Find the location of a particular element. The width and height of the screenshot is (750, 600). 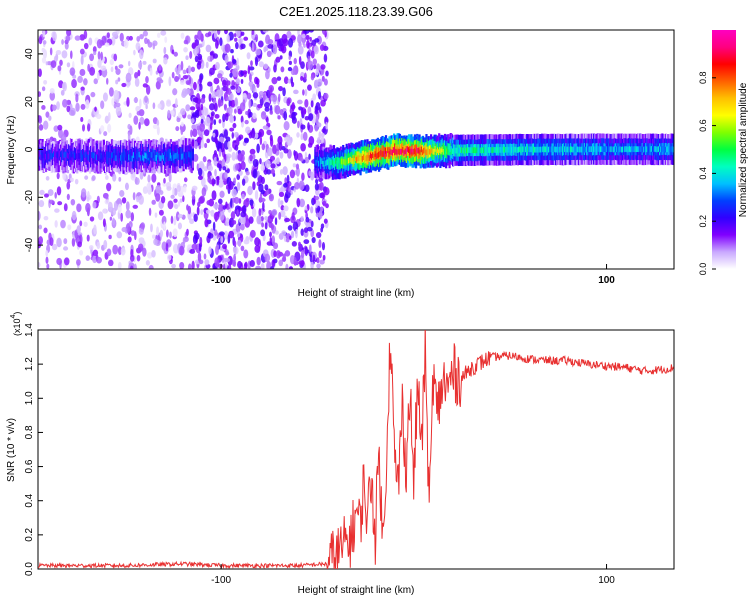

spectrogram-x-label: Height of straight line (km) is located at coordinates (356, 293).